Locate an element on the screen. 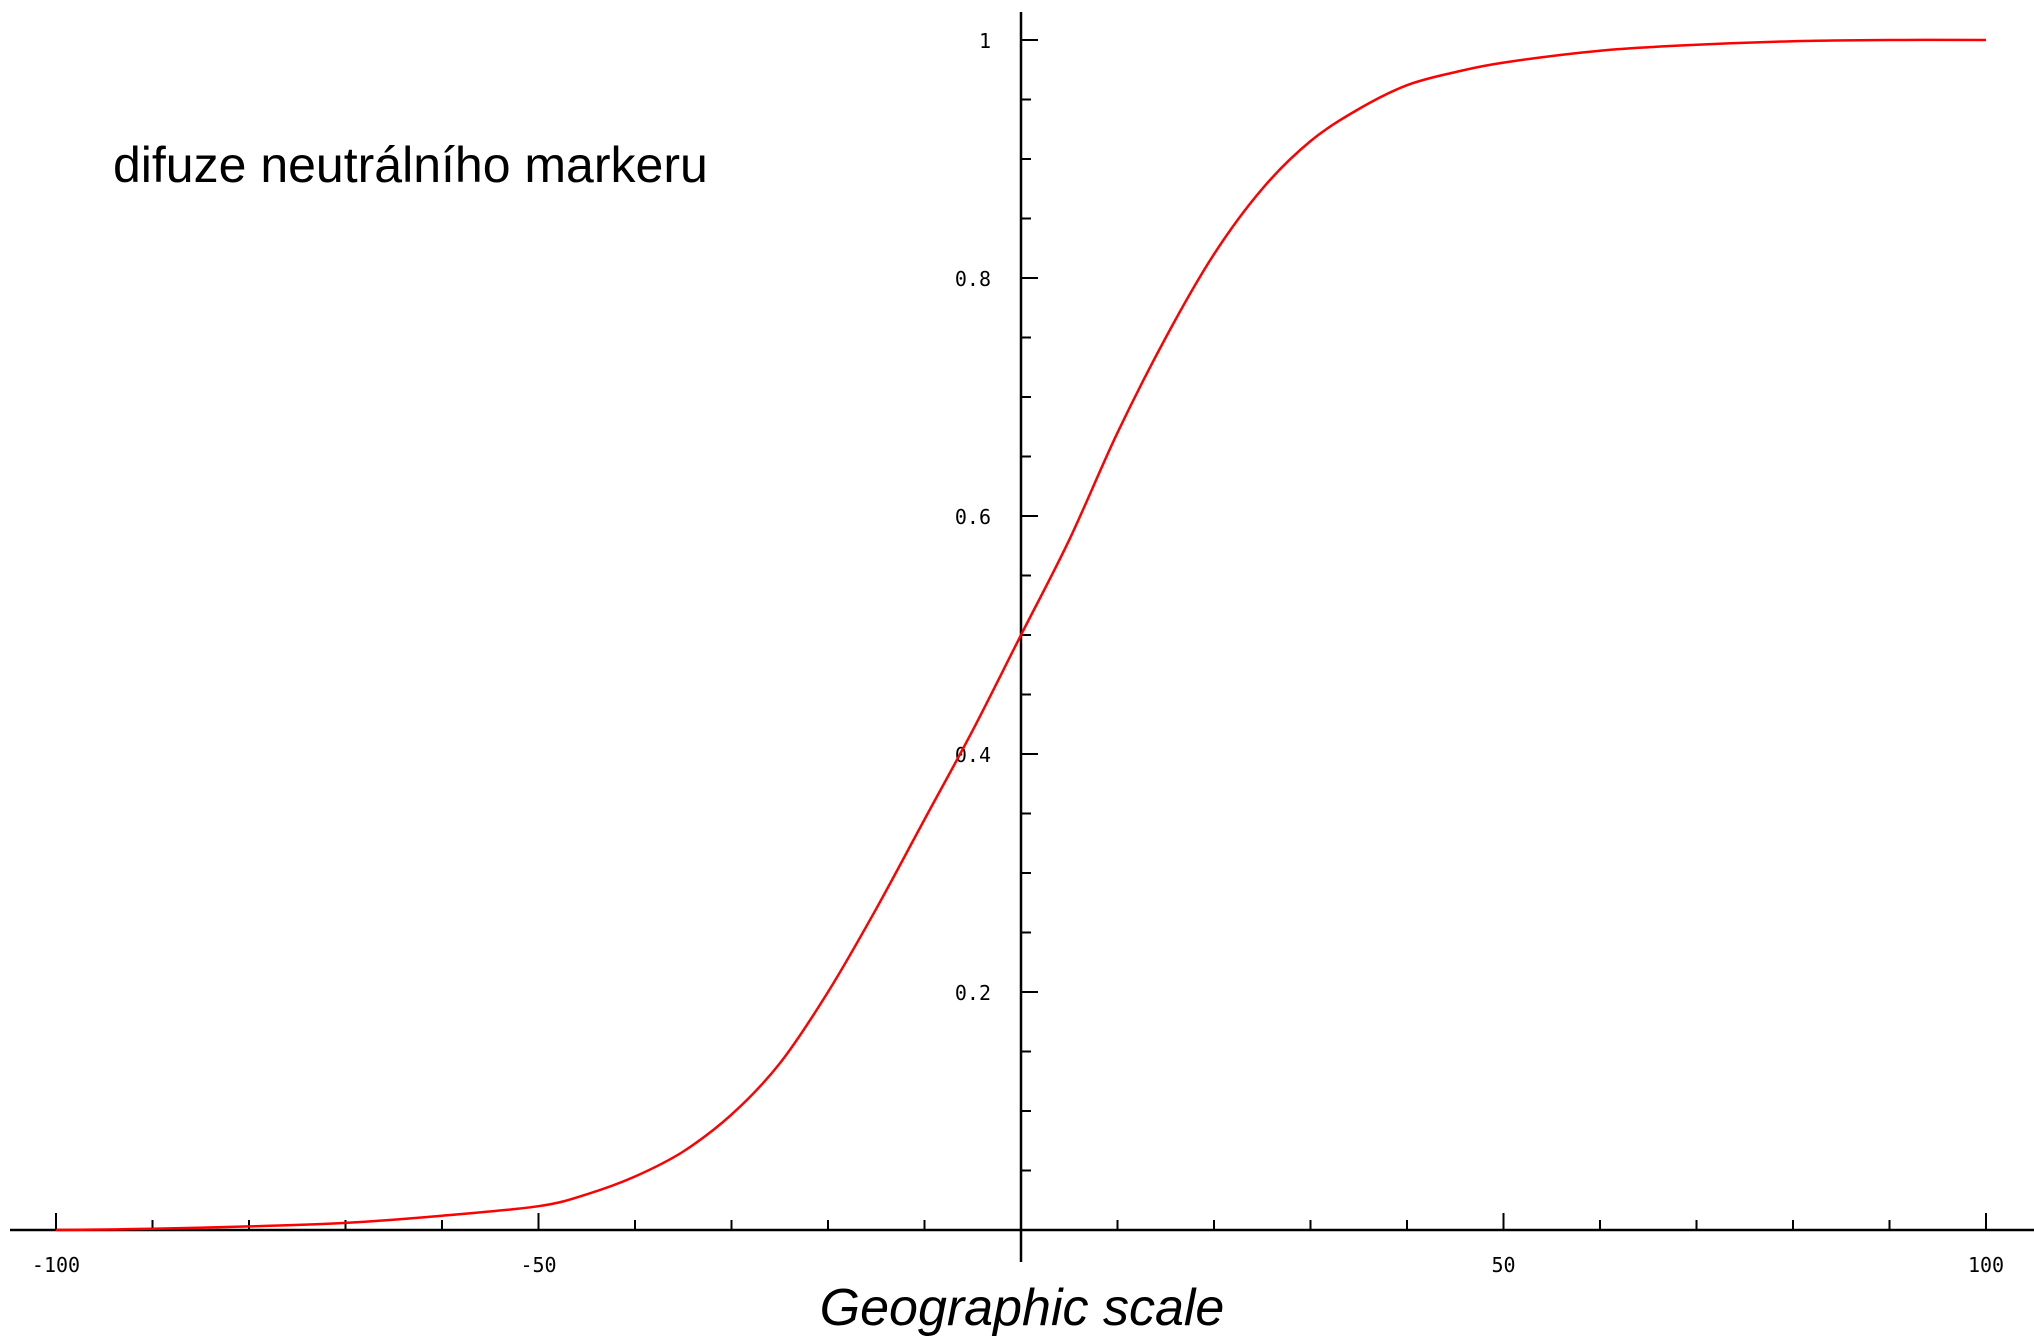 The height and width of the screenshot is (1339, 2034). chart-annotation: difuze neutrálního markeru is located at coordinates (410, 165).